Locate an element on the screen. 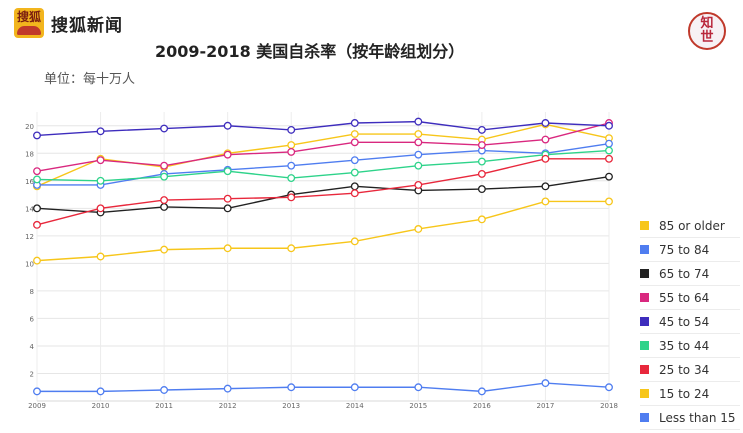 This screenshot has height=433, width=743. legend-item: 25 to 34 is located at coordinates (690, 370).